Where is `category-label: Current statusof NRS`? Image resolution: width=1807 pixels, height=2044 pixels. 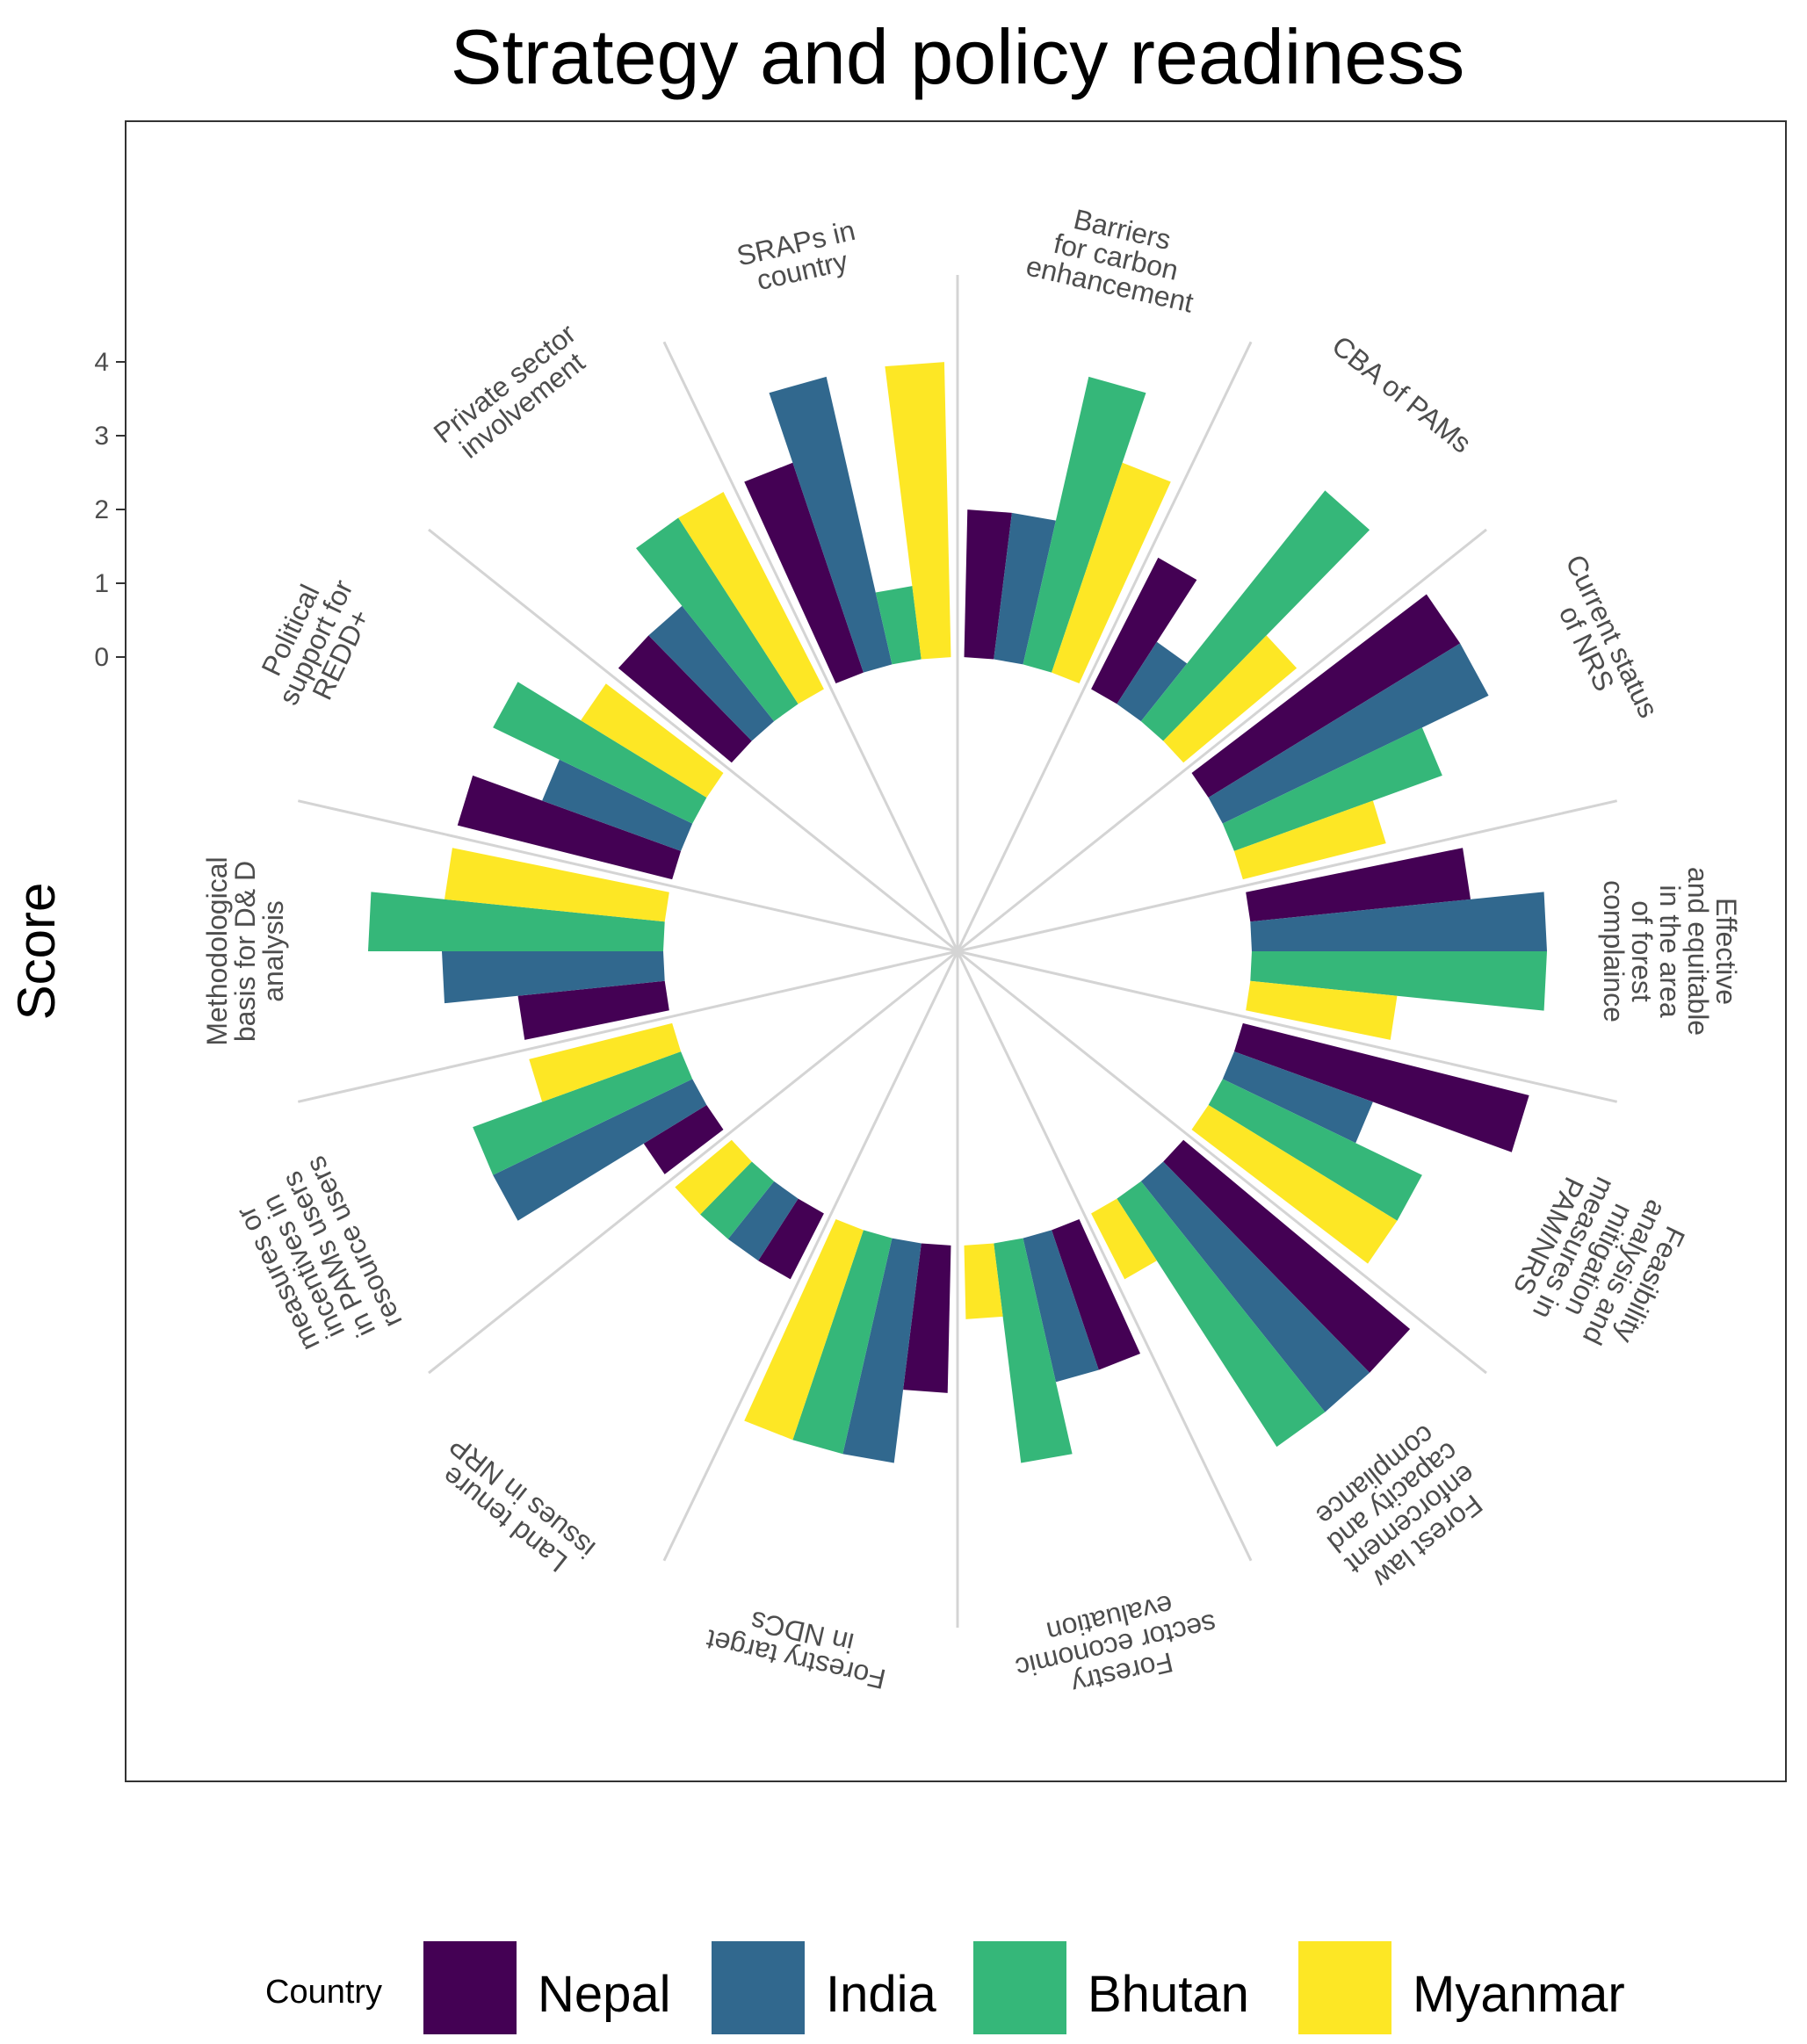 category-label: Current statusof NRS is located at coordinates (1599, 642).